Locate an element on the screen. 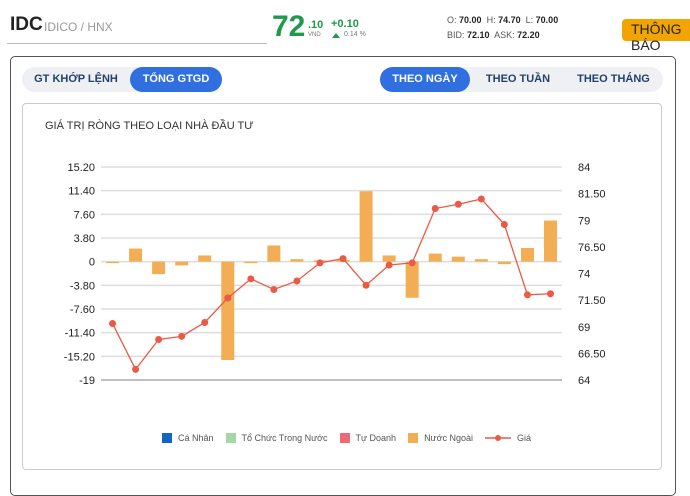 Image resolution: width=690 pixels, height=496 pixels. price-decimal: .10 is located at coordinates (316, 25).